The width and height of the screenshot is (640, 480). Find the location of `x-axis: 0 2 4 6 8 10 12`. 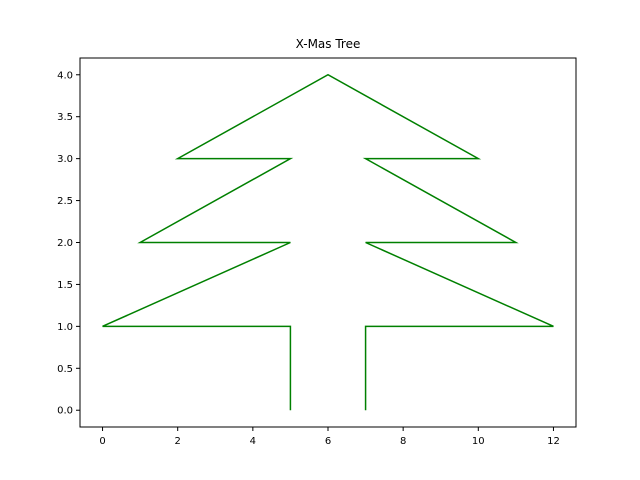

x-axis: 0 2 4 6 8 10 12 is located at coordinates (329, 437).